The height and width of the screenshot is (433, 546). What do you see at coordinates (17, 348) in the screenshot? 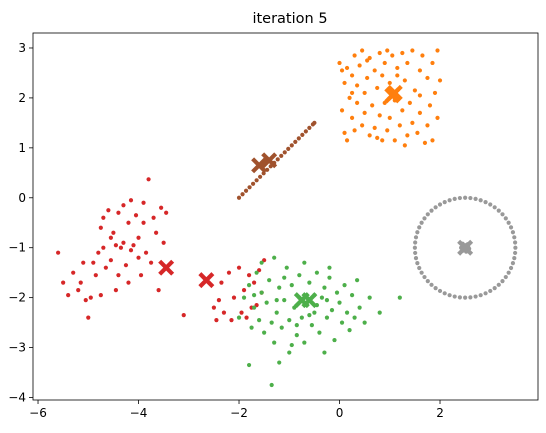
I see `y-tick-label: −3` at bounding box center [17, 348].